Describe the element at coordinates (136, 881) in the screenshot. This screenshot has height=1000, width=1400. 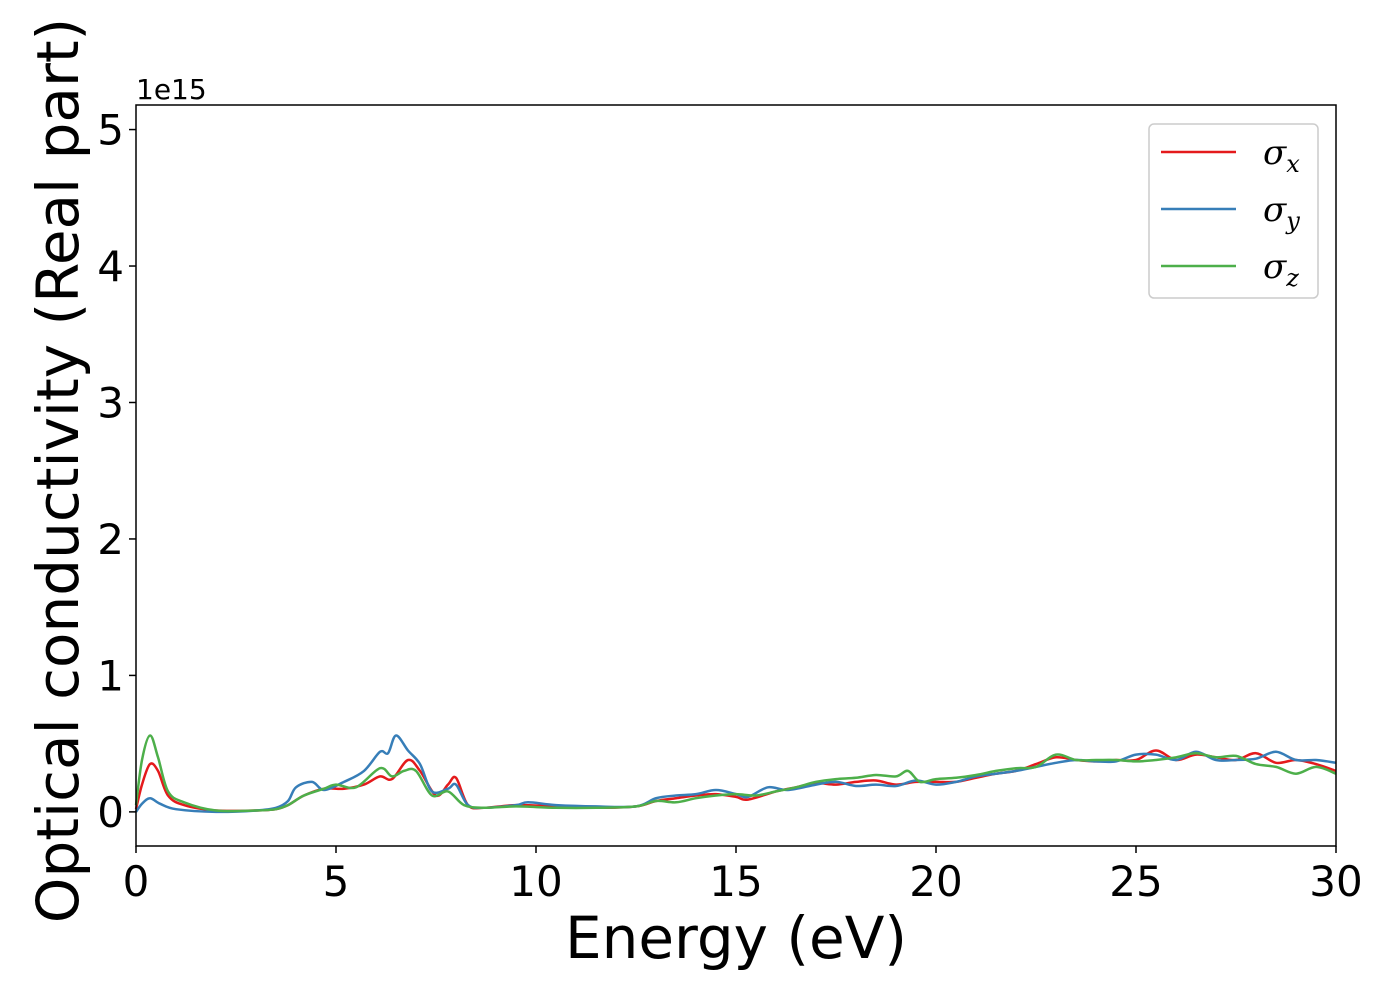
I see `x-tick-label: 0` at that location.